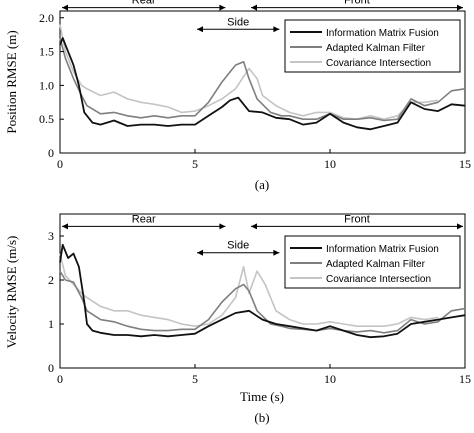  Describe the element at coordinates (11, 81) in the screenshot. I see `y-axis-label: Position RMSE (m)` at that location.